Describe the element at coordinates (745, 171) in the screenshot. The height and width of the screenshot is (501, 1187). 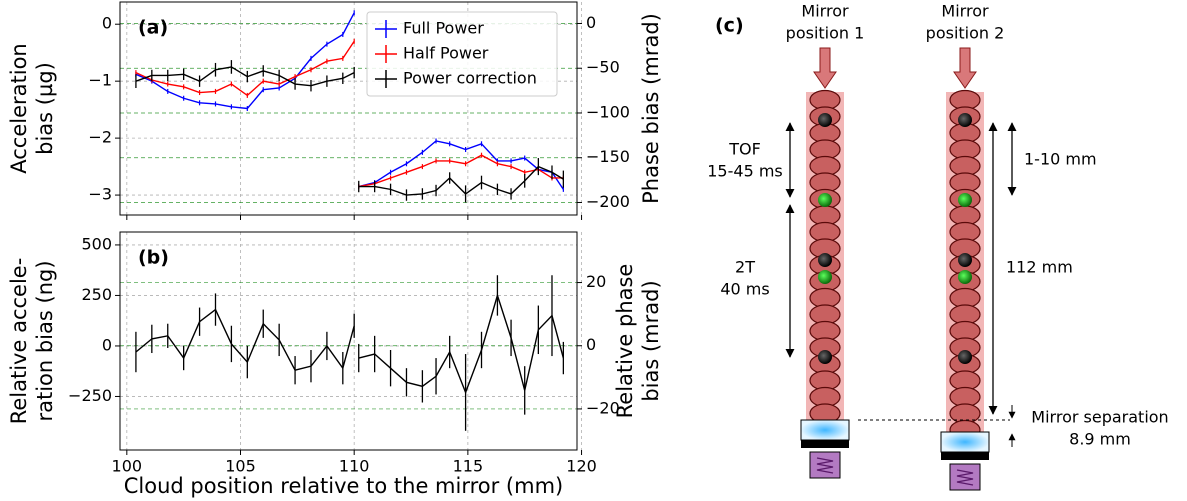
I see `dimension-label: 15-45 ms` at that location.